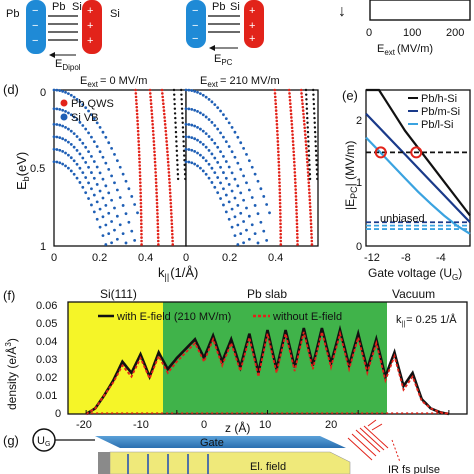  I want to click on svg-text: 0, so click(204, 425).